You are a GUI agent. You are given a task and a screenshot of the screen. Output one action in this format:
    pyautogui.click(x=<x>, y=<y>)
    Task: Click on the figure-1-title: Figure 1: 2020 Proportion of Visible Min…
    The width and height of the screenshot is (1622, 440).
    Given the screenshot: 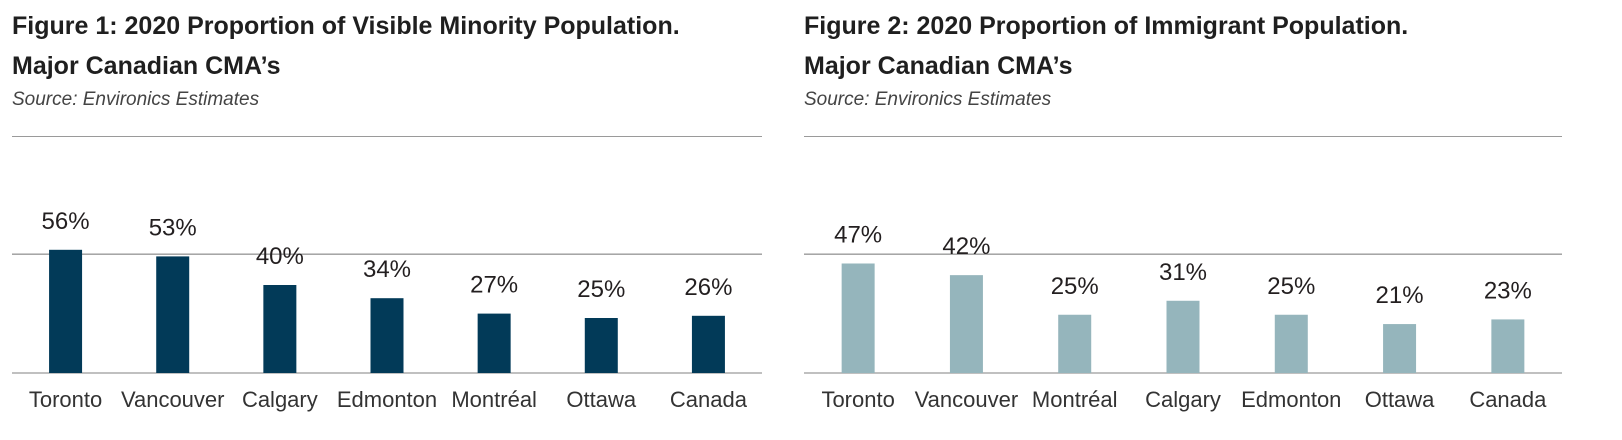 What is the action you would take?
    pyautogui.click(x=346, y=46)
    